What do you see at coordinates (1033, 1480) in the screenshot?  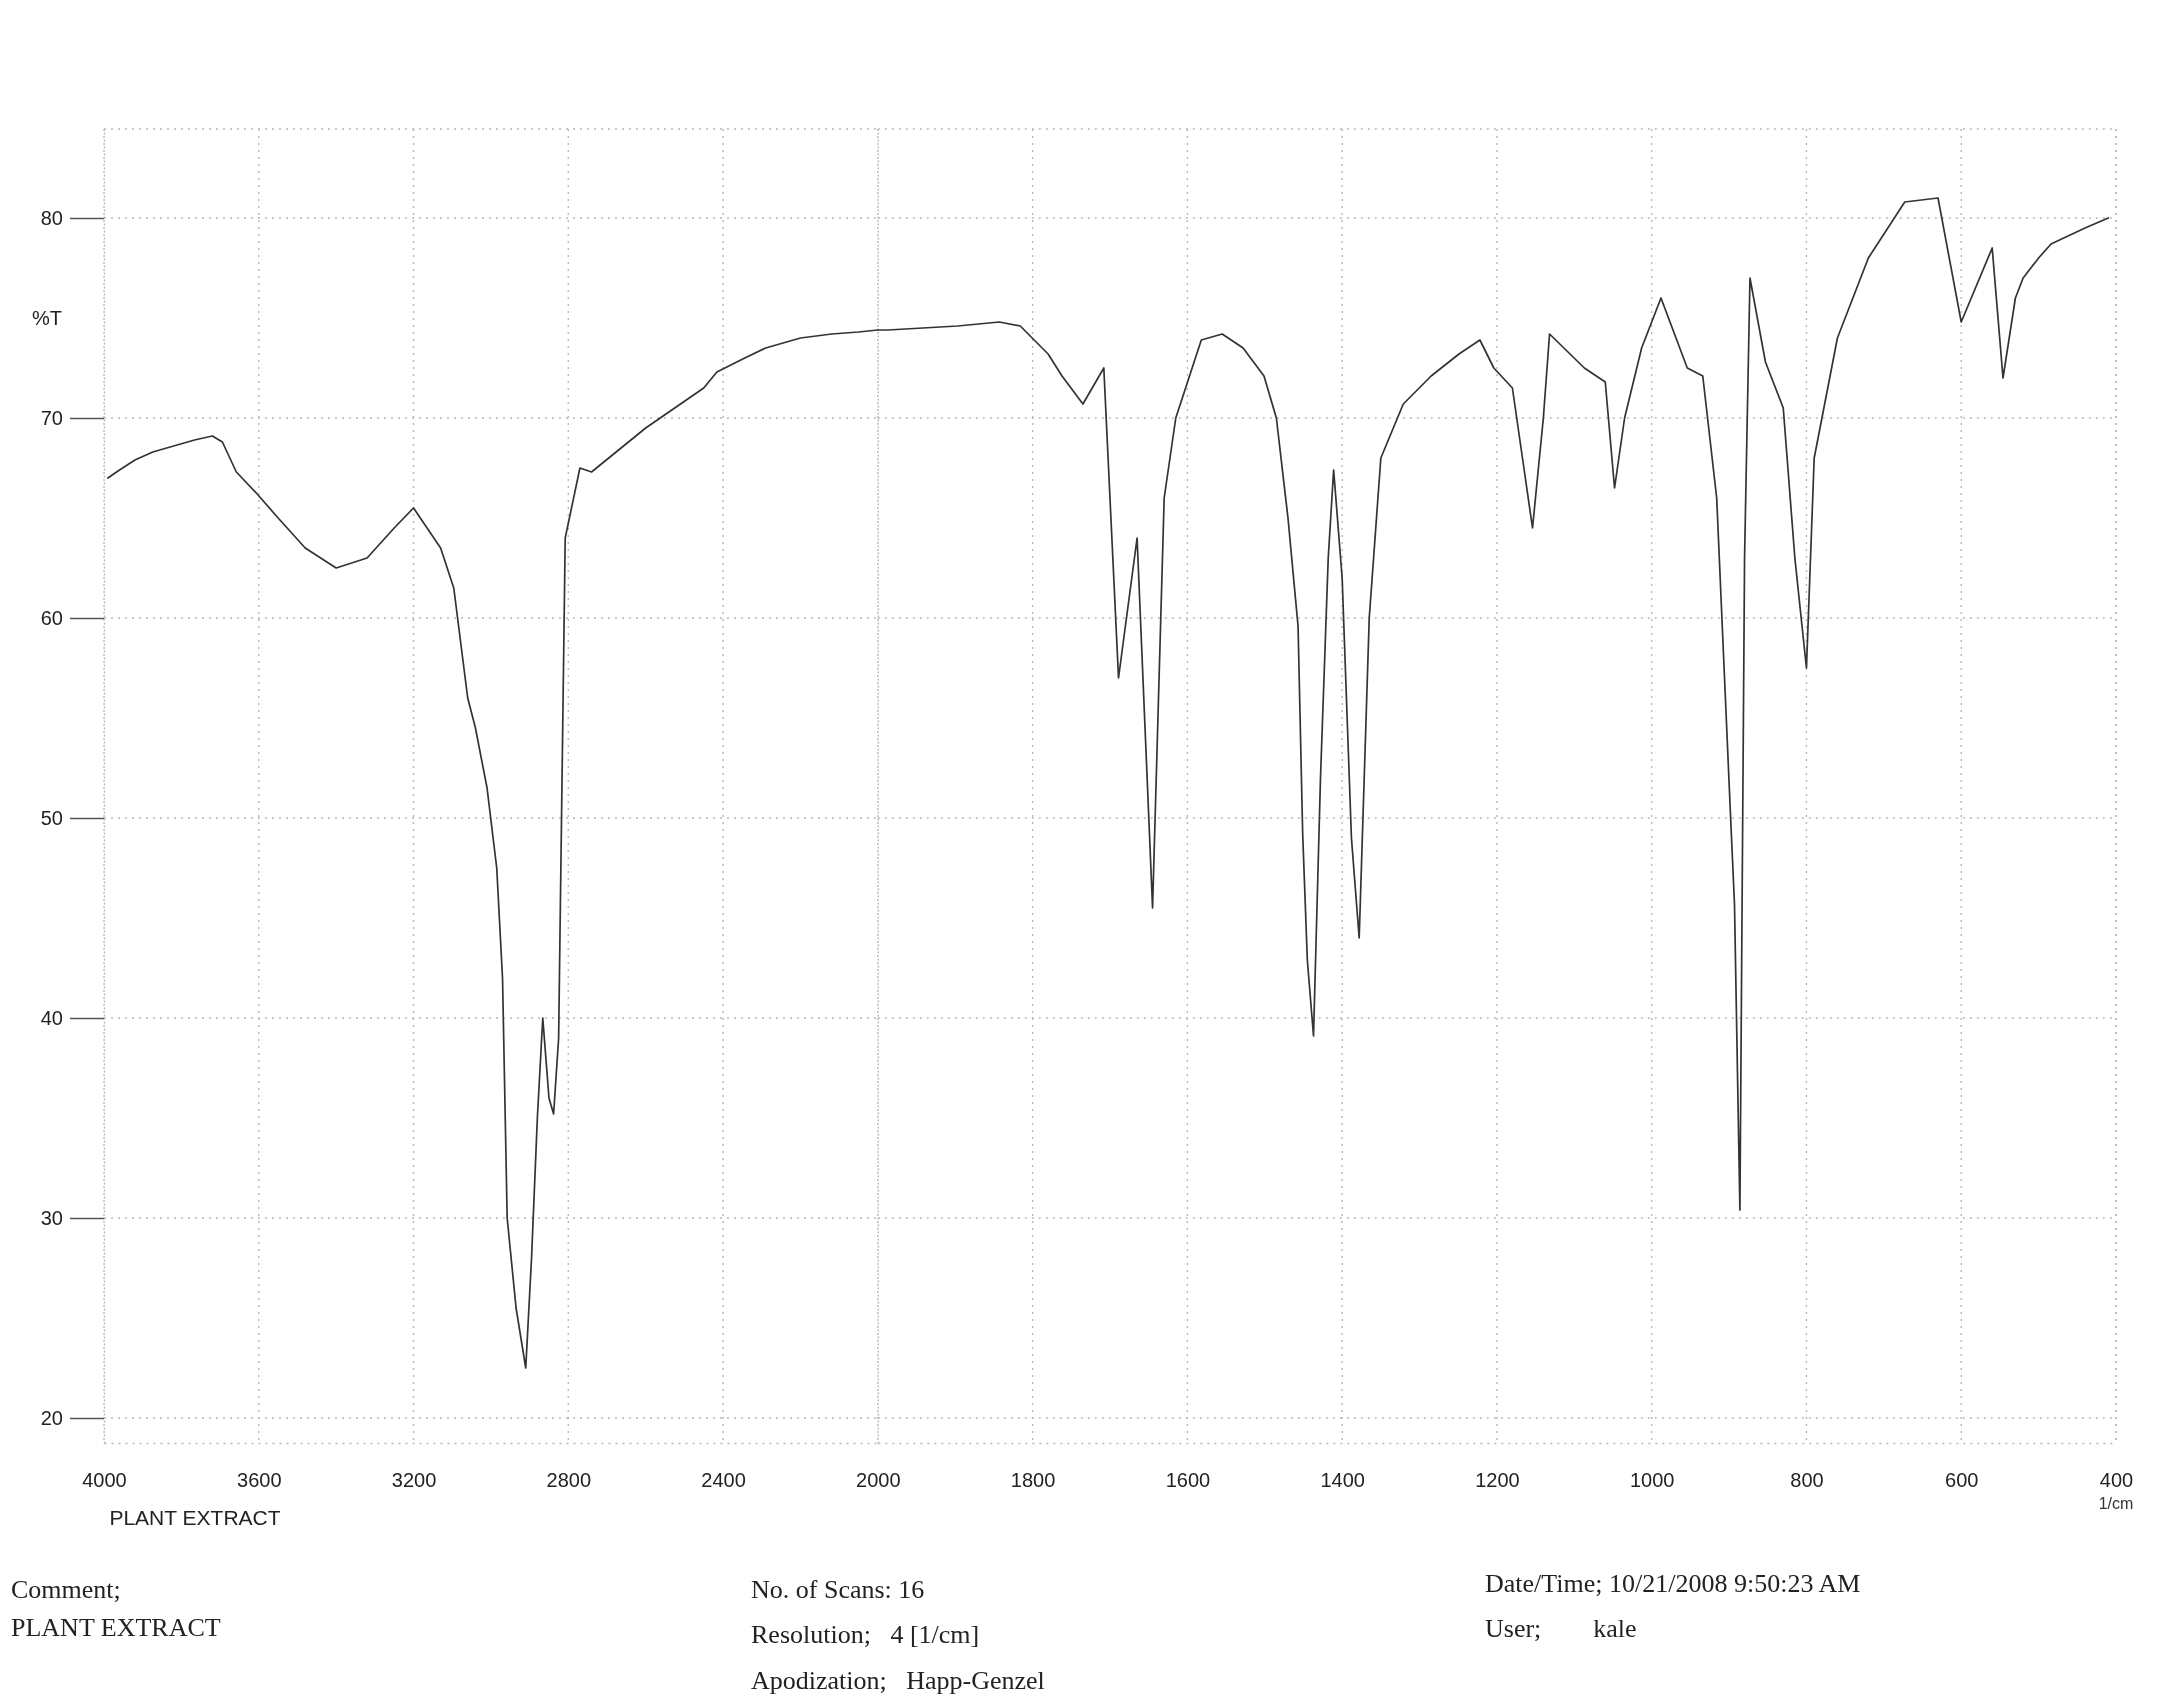 I see `x-tick-label: 1800` at bounding box center [1033, 1480].